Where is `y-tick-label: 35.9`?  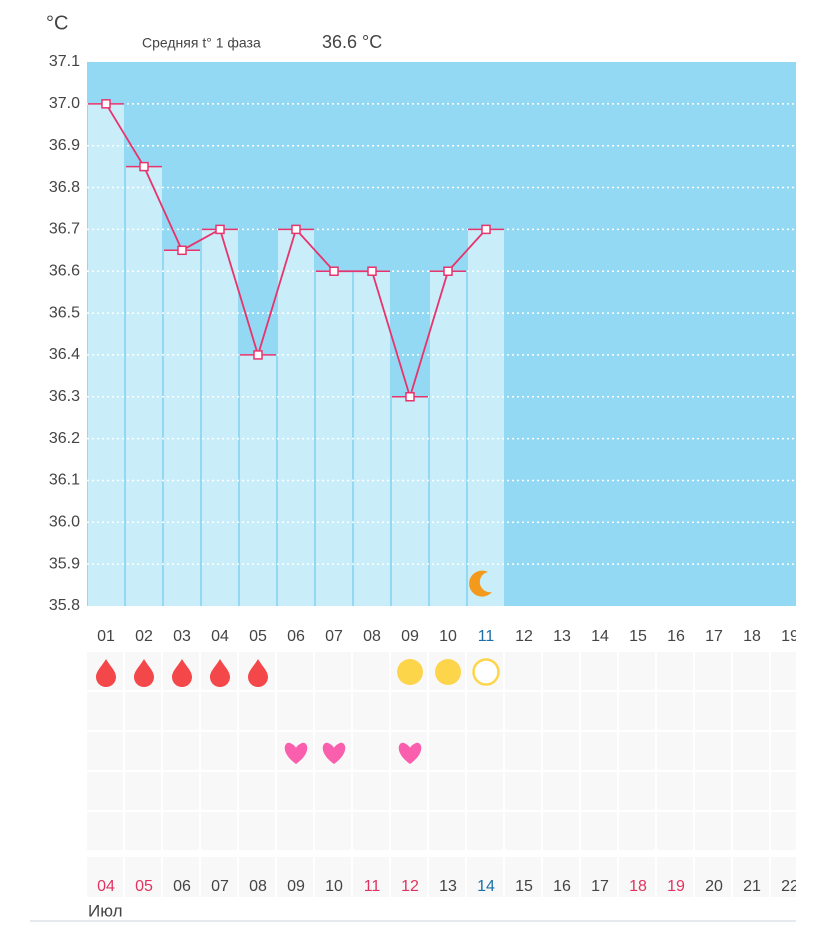
y-tick-label: 35.9 is located at coordinates (64, 563).